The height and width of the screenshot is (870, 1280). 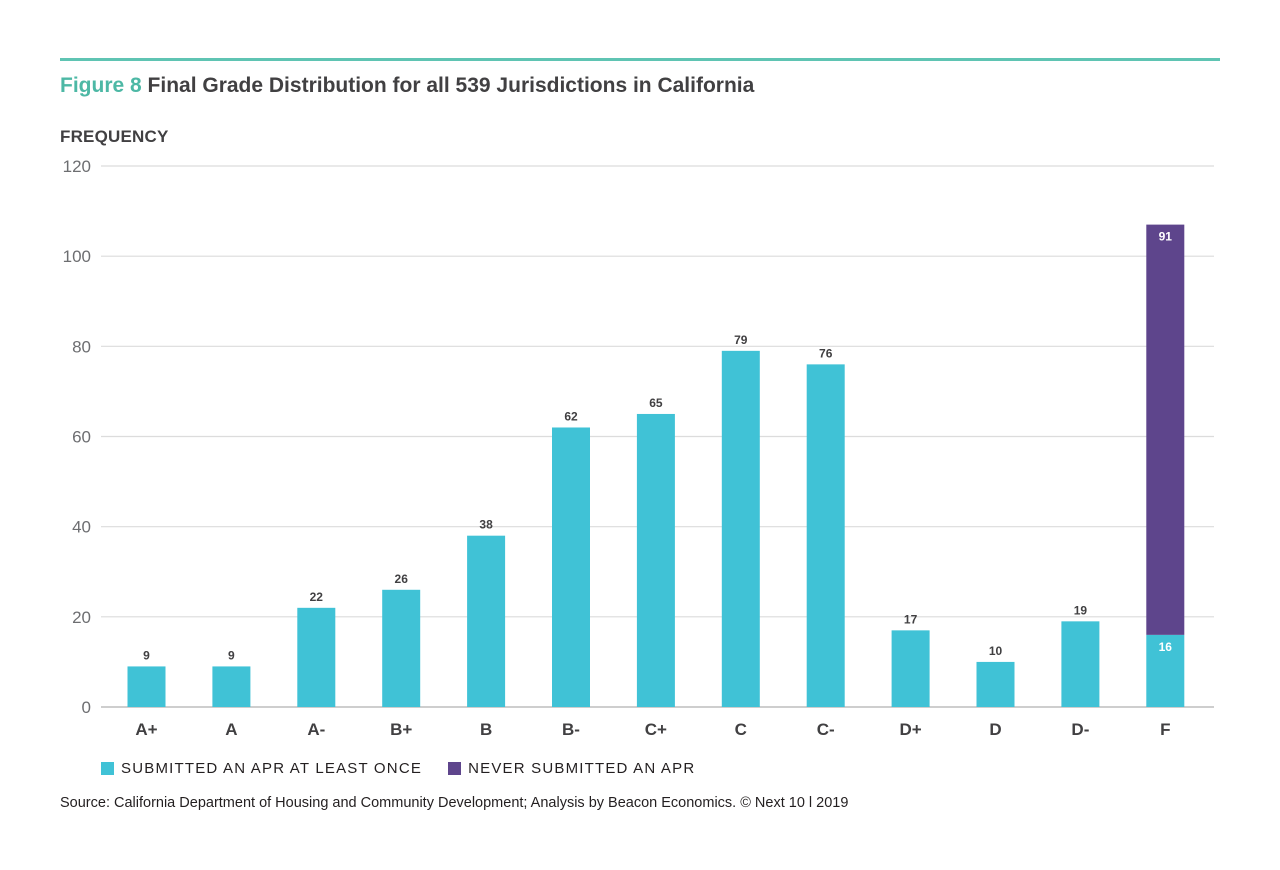 I want to click on data-label: 38, so click(x=486, y=525).